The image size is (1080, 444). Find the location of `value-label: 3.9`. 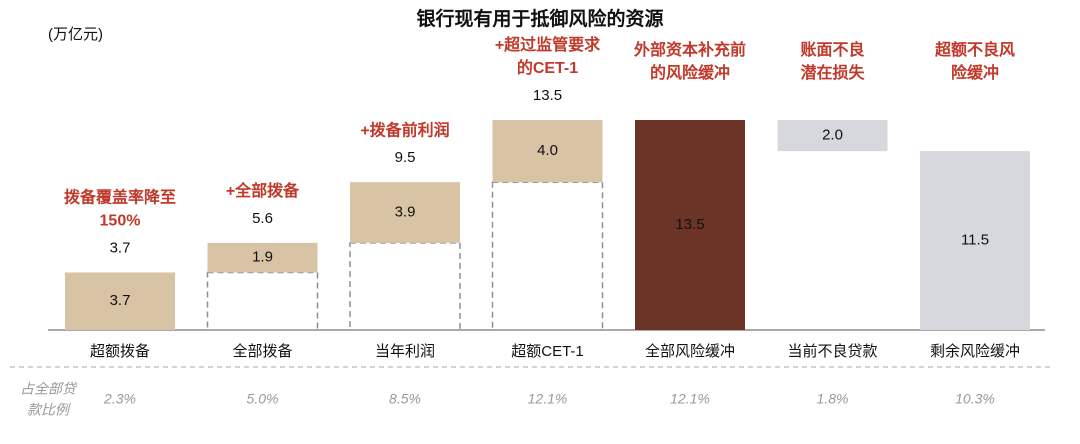

value-label: 3.9 is located at coordinates (405, 212).